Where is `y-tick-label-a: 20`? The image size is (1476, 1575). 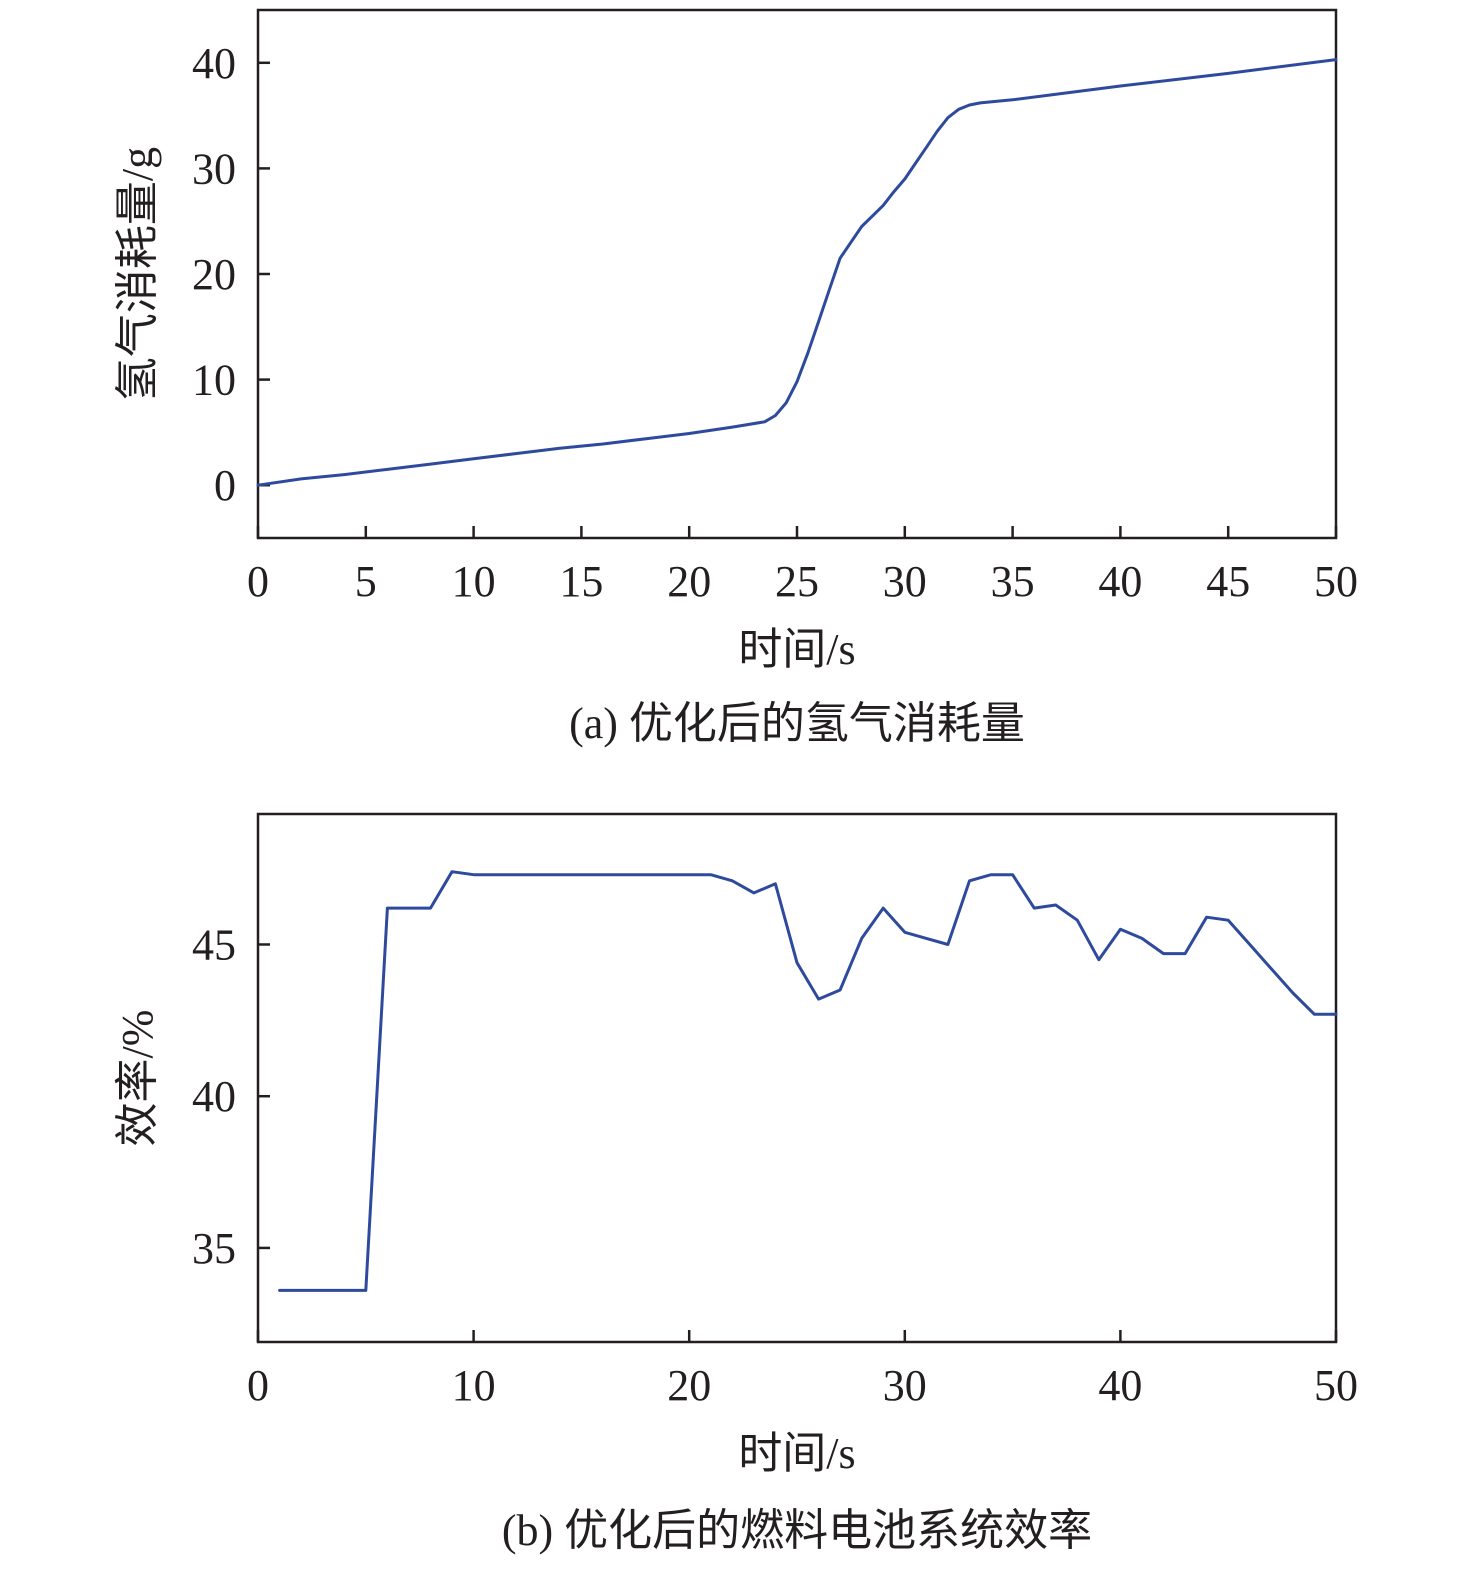
y-tick-label-a: 20 is located at coordinates (214, 274).